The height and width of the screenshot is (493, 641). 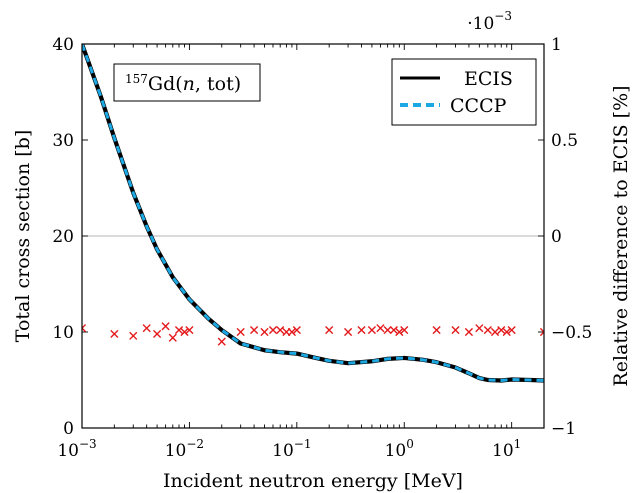 What do you see at coordinates (571, 333) in the screenshot?
I see `y-right-tick-label: −0.5` at bounding box center [571, 333].